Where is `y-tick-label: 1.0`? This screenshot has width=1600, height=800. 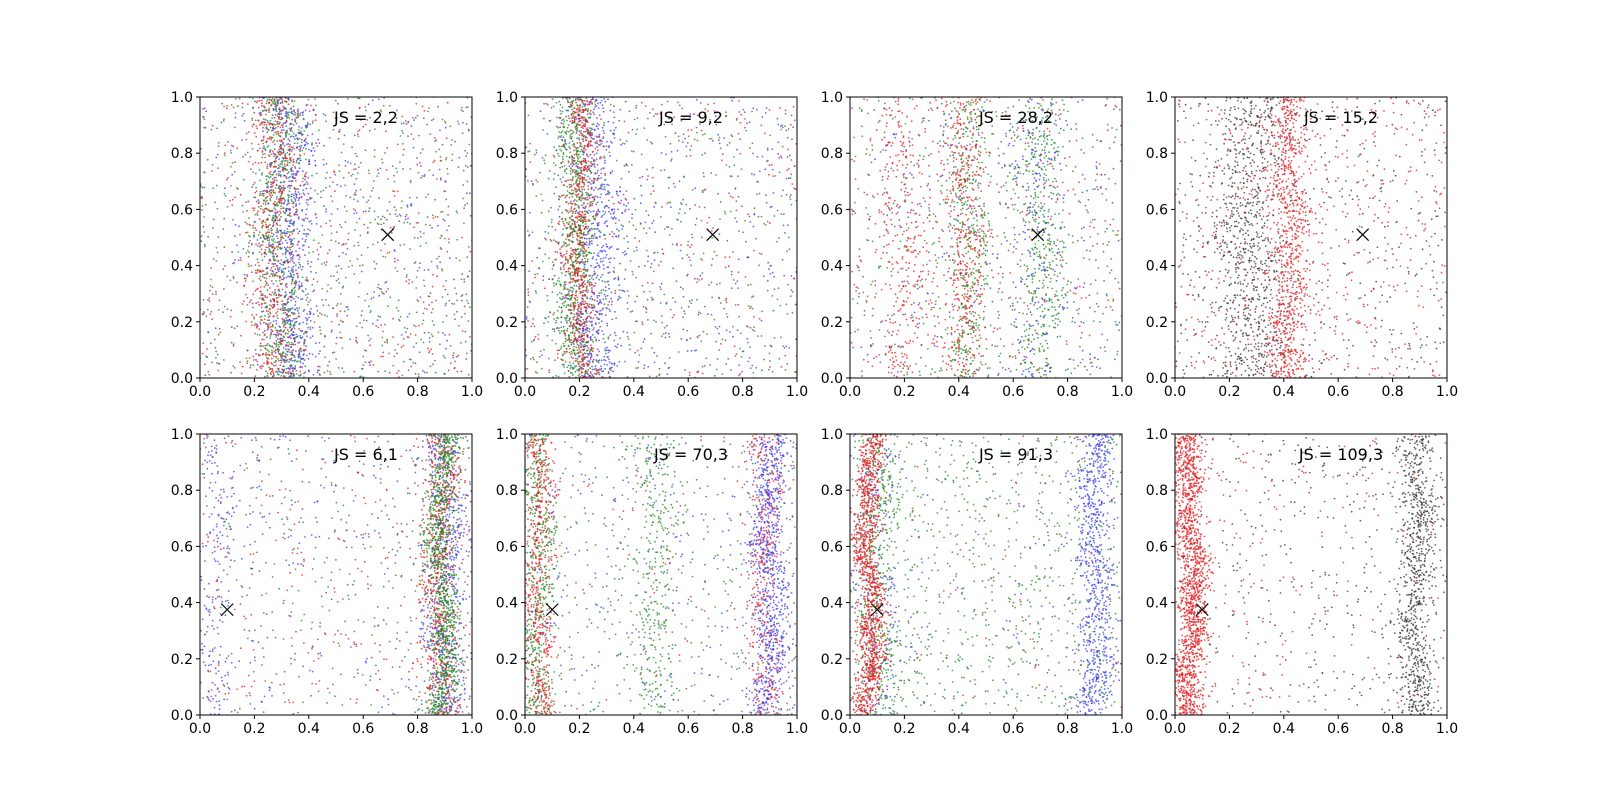 y-tick-label: 1.0 is located at coordinates (182, 98).